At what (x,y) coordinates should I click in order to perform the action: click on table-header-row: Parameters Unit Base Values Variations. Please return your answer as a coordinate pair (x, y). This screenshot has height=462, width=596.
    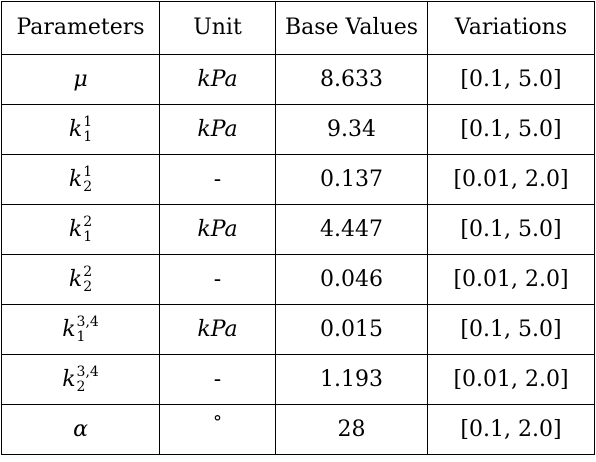
    Looking at the image, I should click on (298, 28).